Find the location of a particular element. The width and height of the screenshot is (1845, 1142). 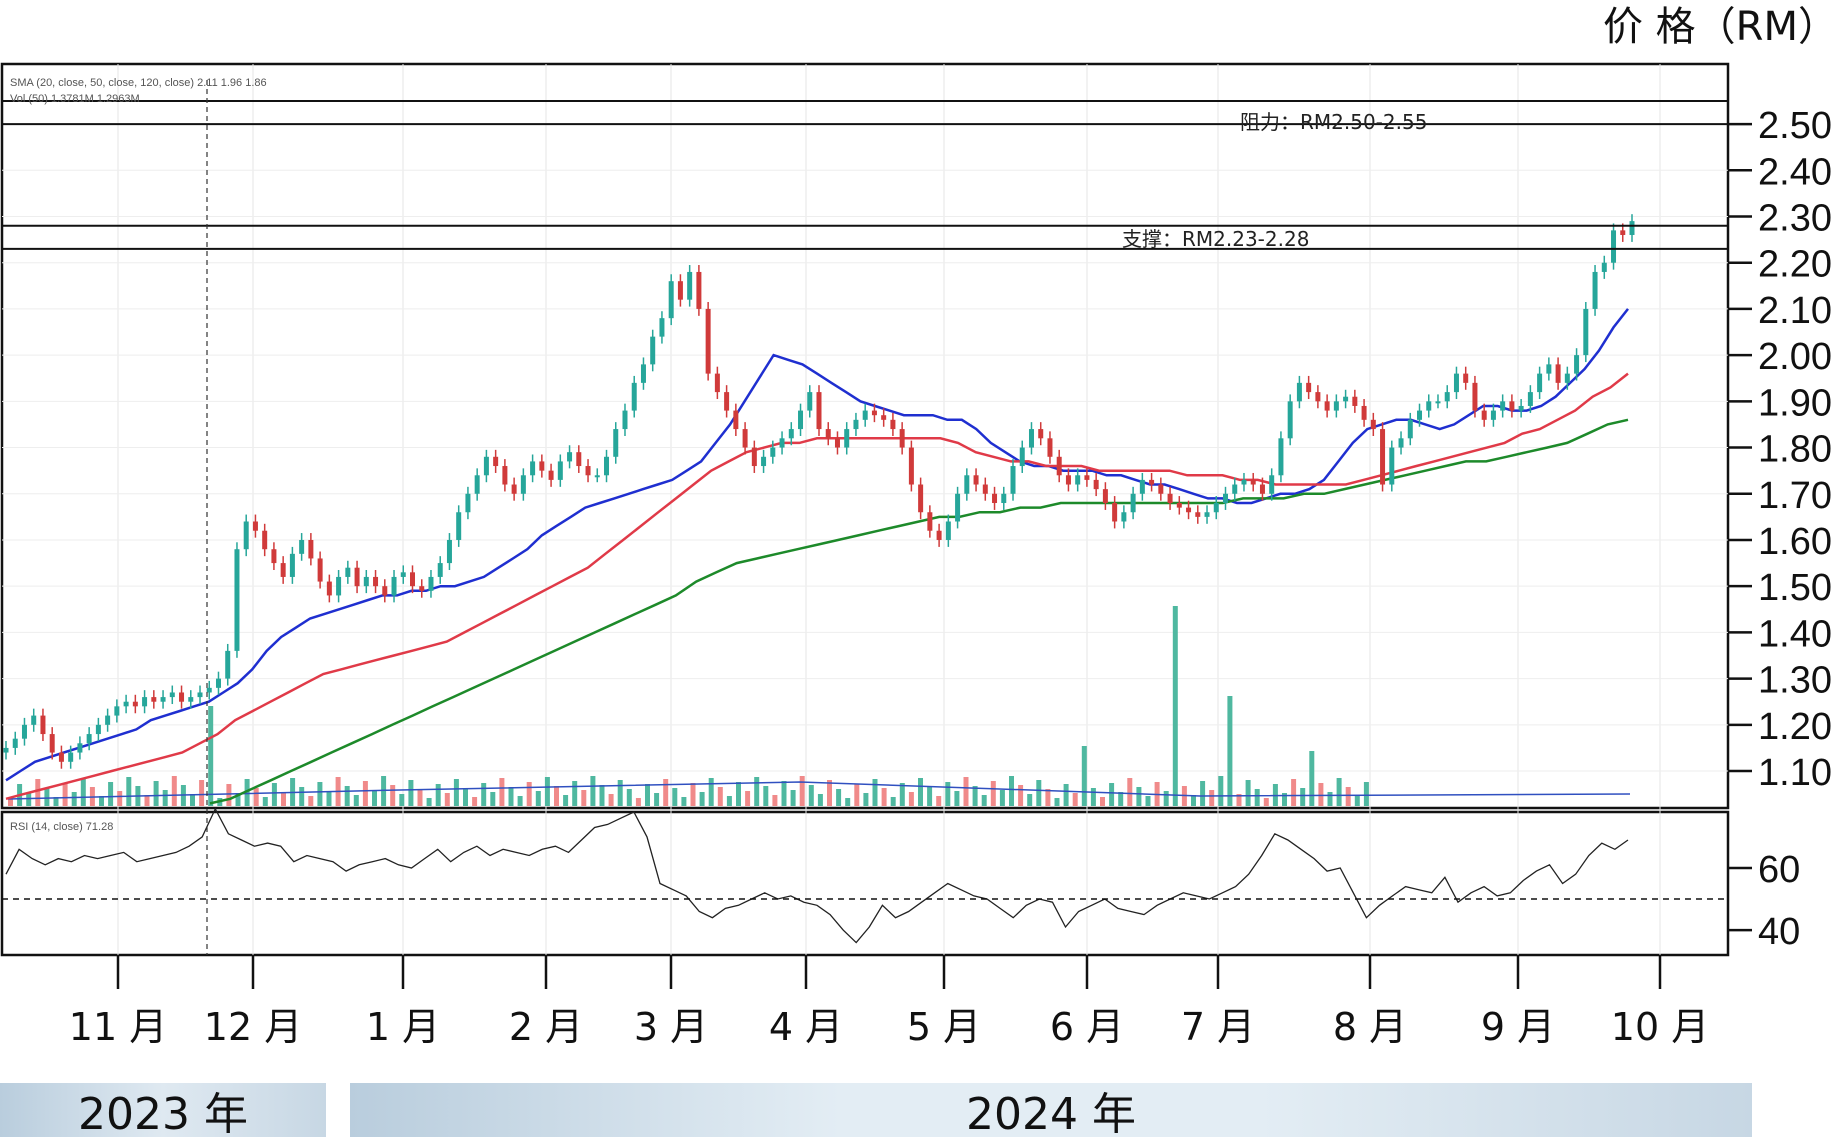

price-tick-label: 2.50 is located at coordinates (1795, 126).